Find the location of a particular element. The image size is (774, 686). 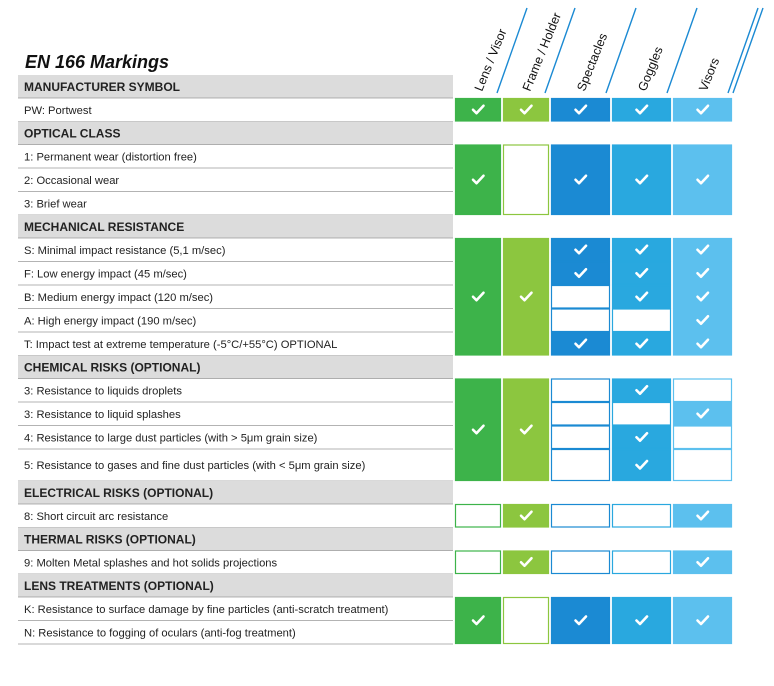

section-title: OPTICAL CLASS is located at coordinates (72, 134).